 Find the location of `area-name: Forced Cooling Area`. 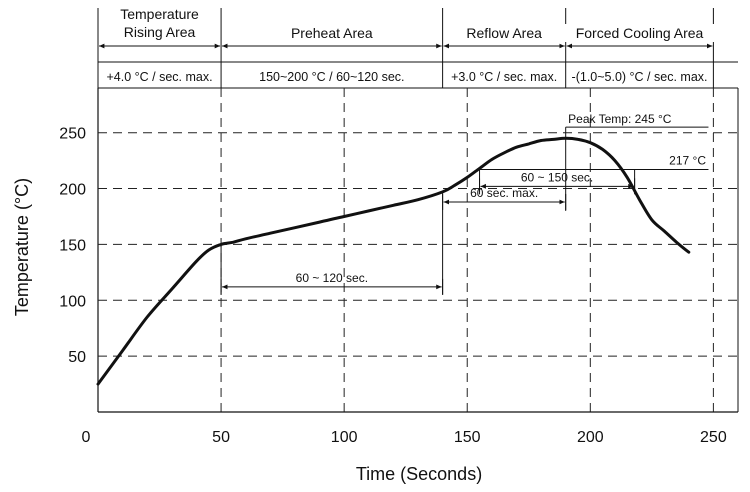

area-name: Forced Cooling Area is located at coordinates (640, 33).